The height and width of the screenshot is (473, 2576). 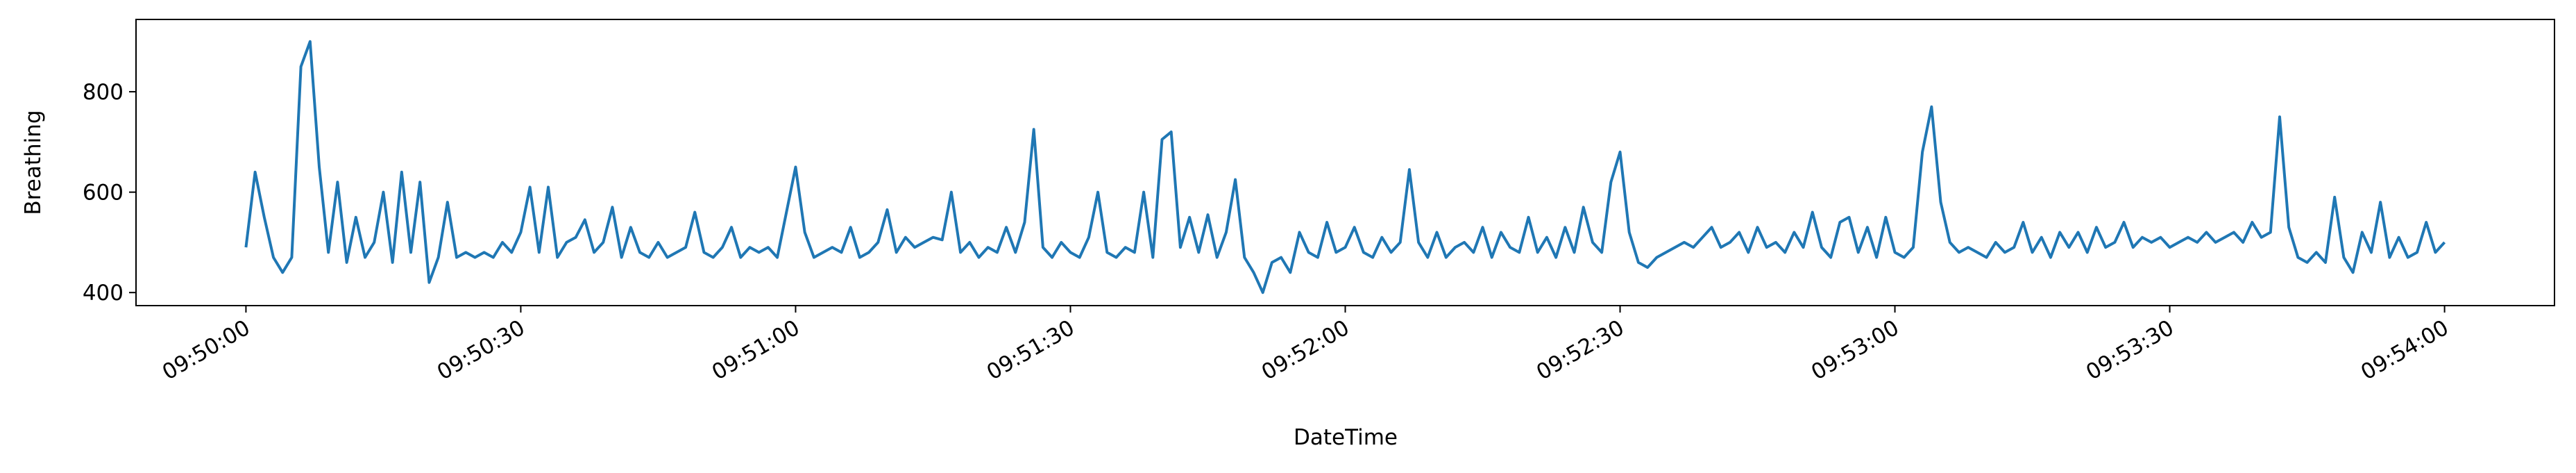 I want to click on y-tick-label: 800, so click(x=103, y=93).